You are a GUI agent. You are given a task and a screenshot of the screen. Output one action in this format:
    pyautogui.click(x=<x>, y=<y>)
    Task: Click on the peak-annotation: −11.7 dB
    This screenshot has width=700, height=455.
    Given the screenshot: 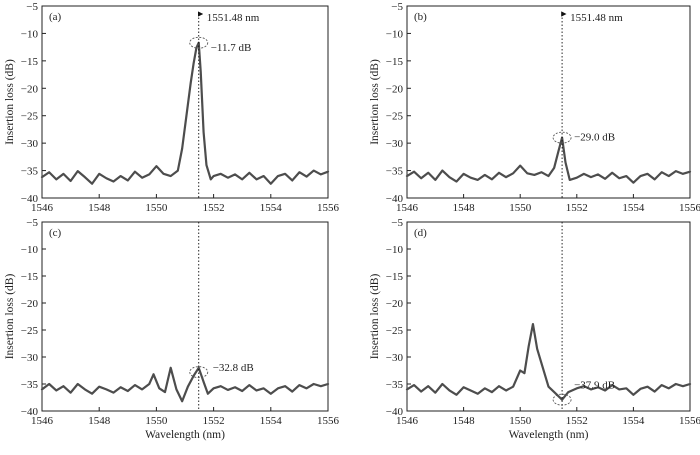 What is the action you would take?
    pyautogui.click(x=231, y=48)
    